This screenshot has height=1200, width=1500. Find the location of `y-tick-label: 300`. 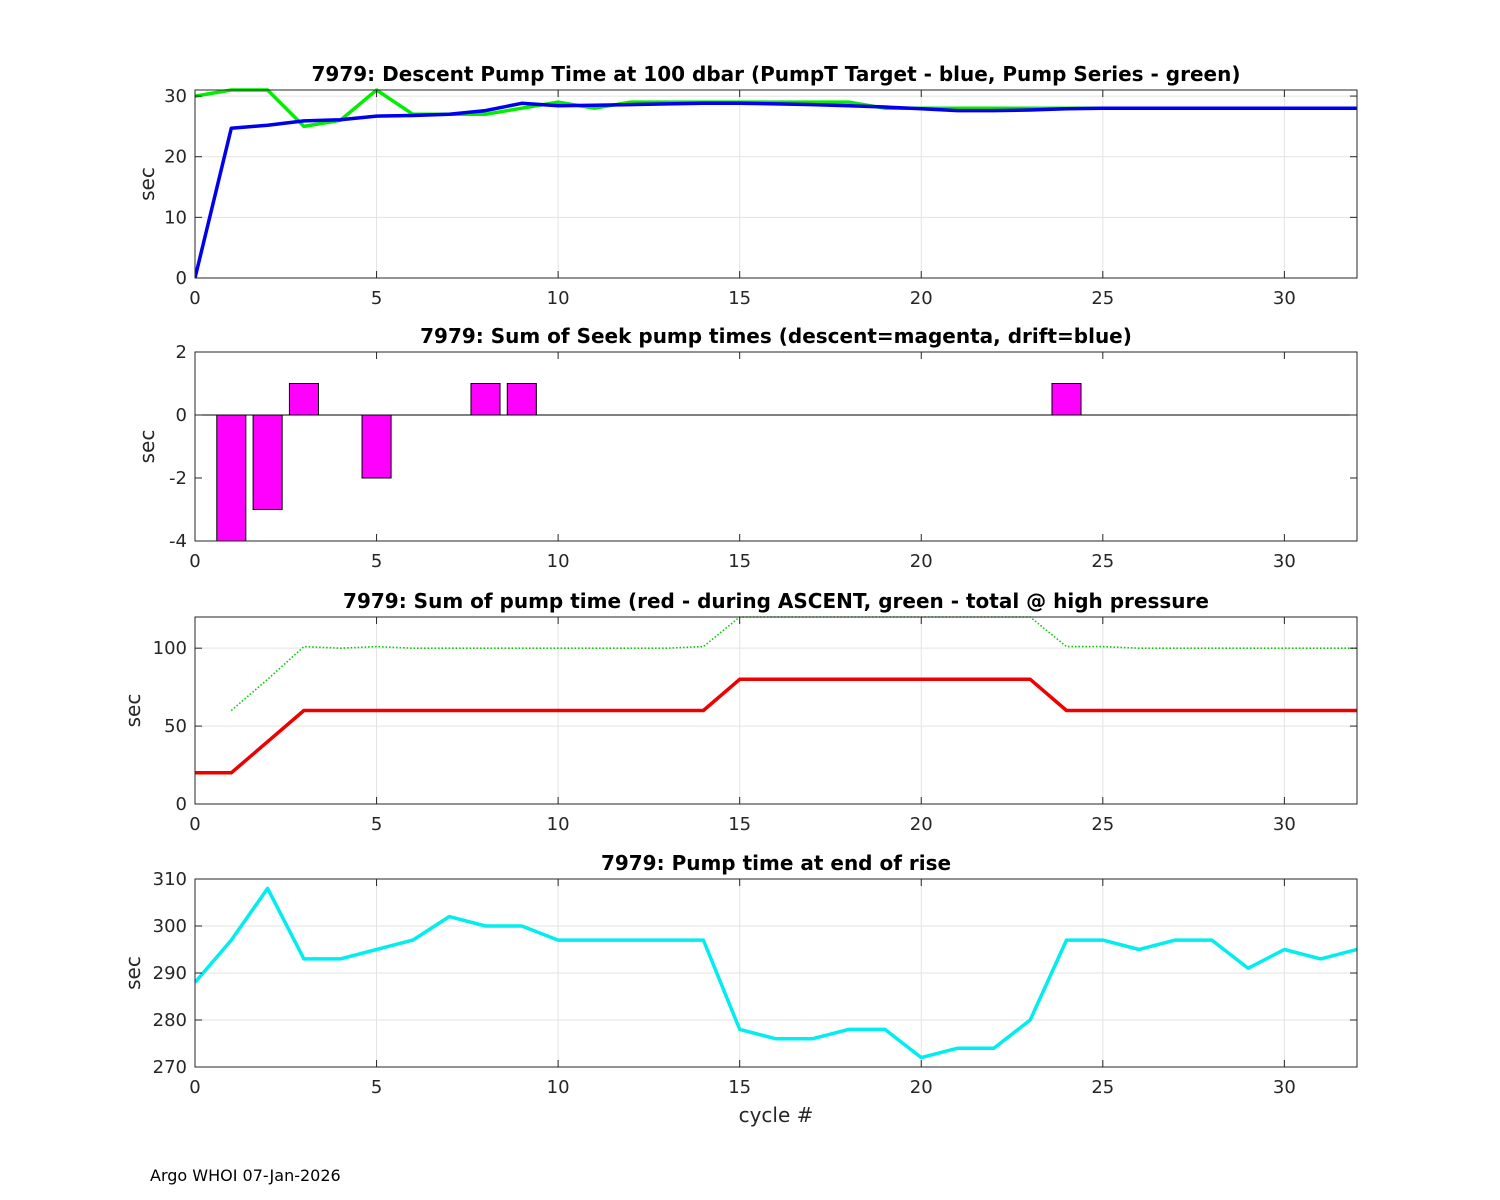

y-tick-label: 300 is located at coordinates (170, 926).